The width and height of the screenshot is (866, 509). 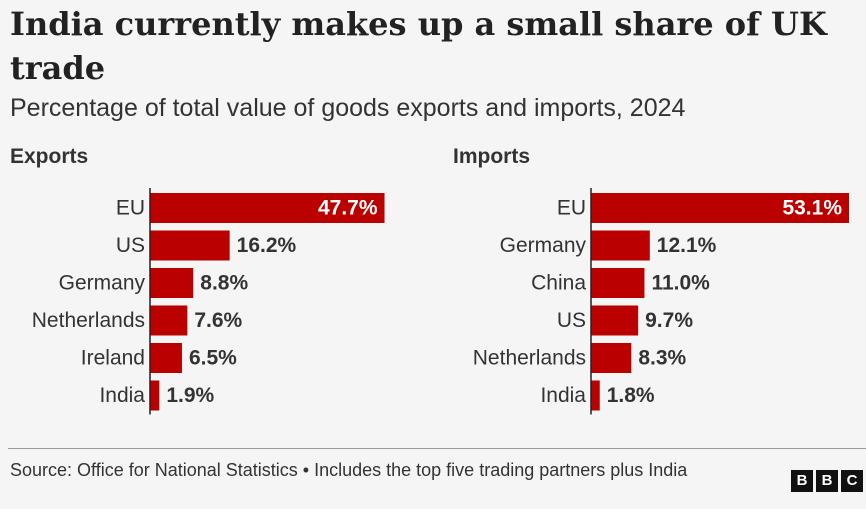 I want to click on exports-category-label: Netherlands, so click(x=88, y=320).